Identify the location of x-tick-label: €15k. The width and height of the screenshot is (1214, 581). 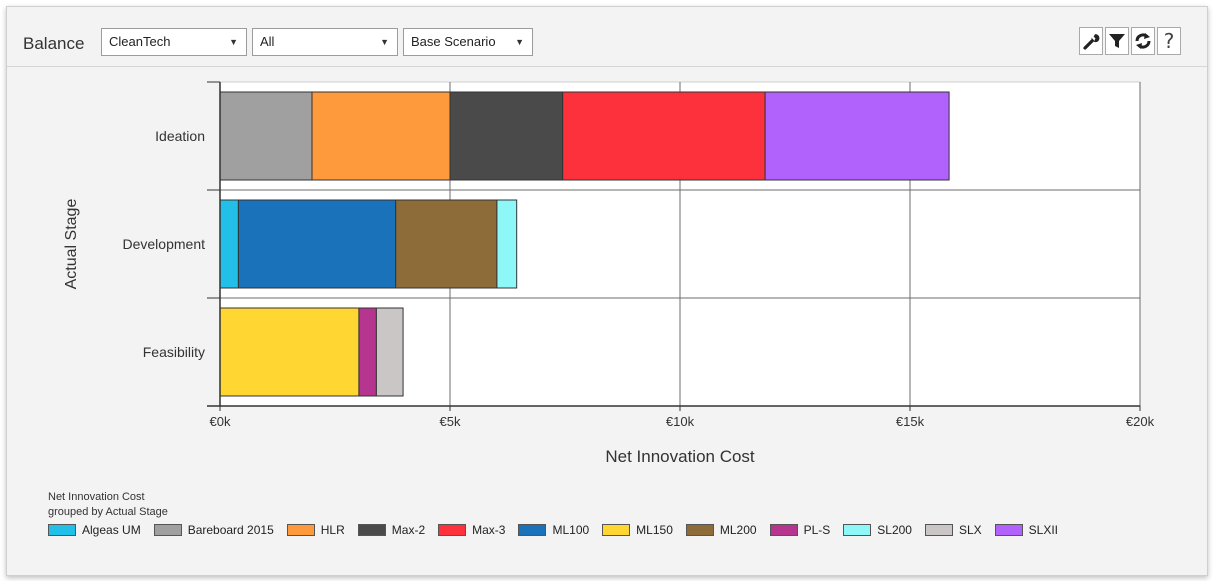
(910, 421).